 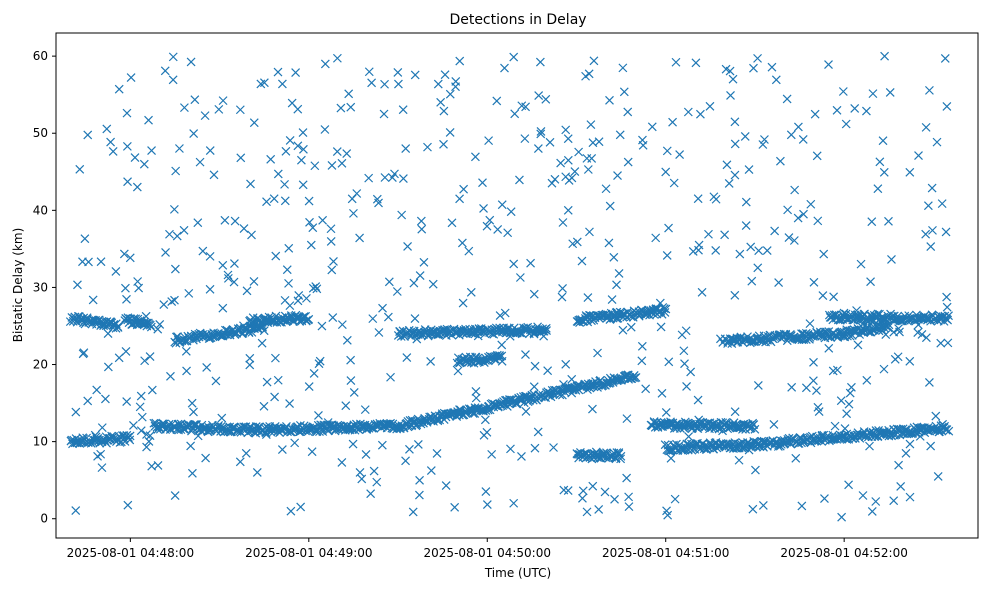 What do you see at coordinates (40, 210) in the screenshot?
I see `y-tick-label: 40` at bounding box center [40, 210].